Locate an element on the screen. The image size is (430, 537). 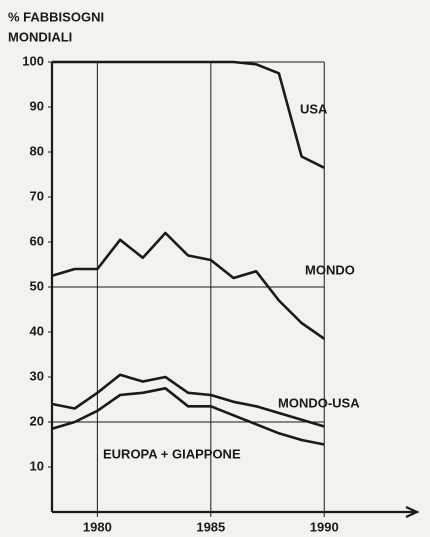
y-tick-label: 50 is located at coordinates (37, 285).